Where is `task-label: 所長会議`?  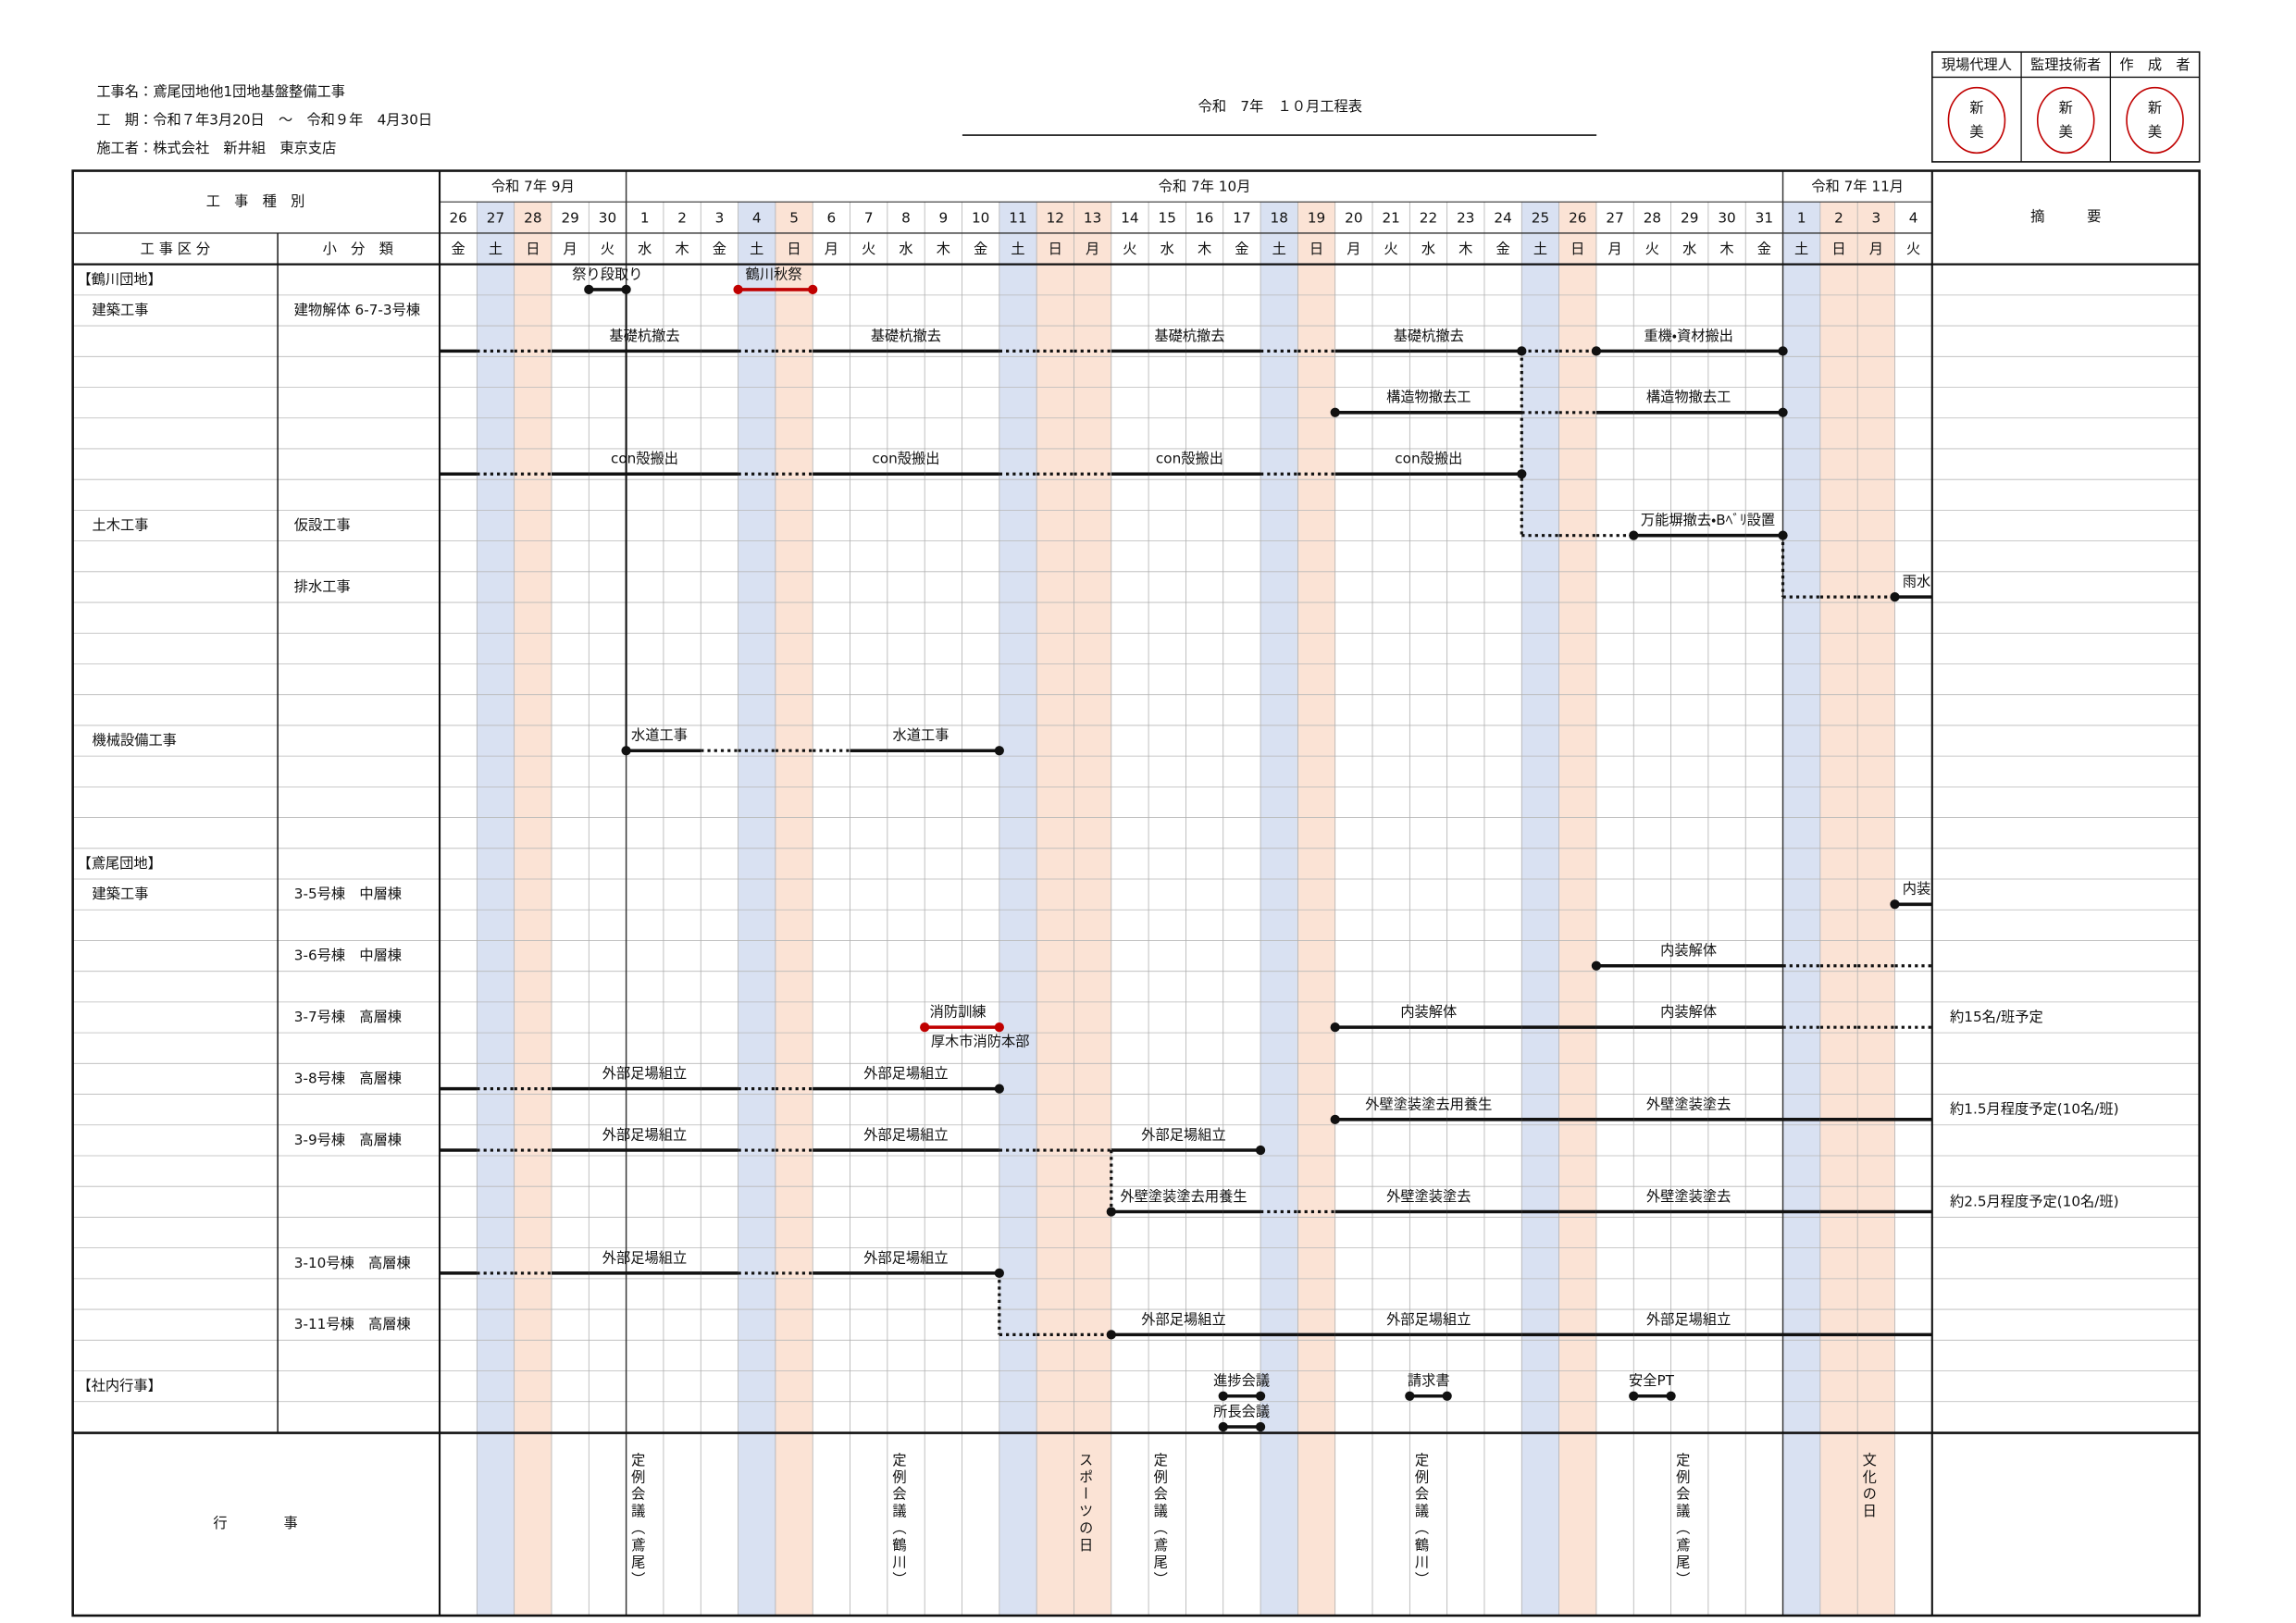 task-label: 所長会議 is located at coordinates (1242, 1411).